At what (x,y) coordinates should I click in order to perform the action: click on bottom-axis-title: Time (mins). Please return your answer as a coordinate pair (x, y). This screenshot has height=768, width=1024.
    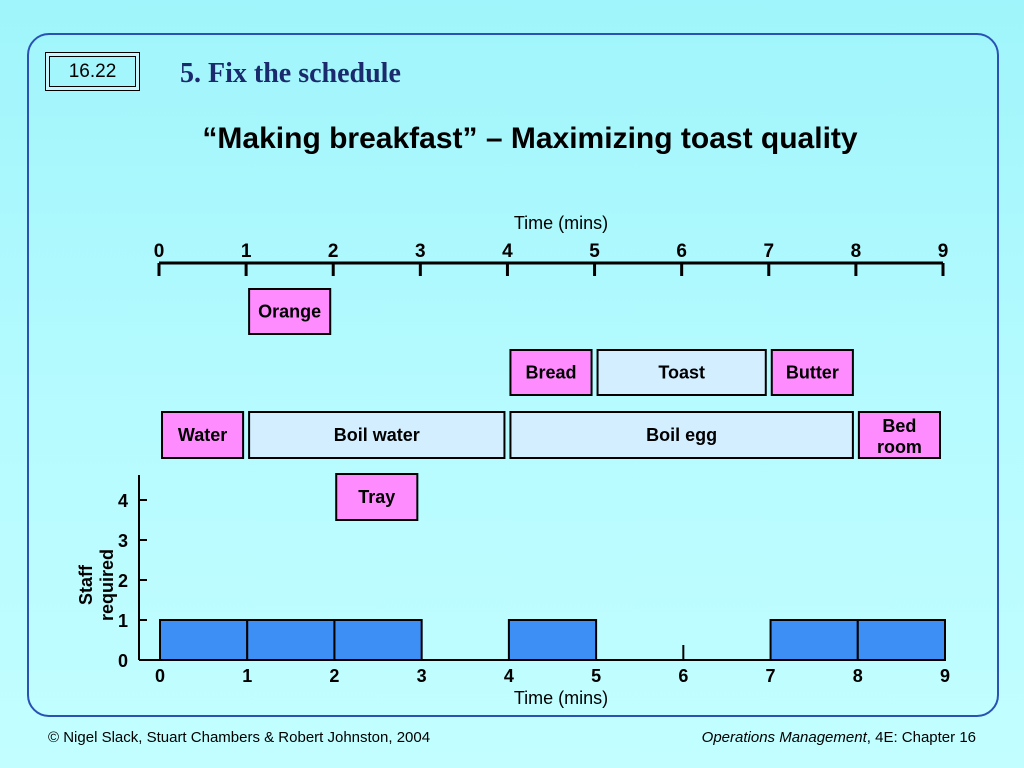
    Looking at the image, I should click on (561, 698).